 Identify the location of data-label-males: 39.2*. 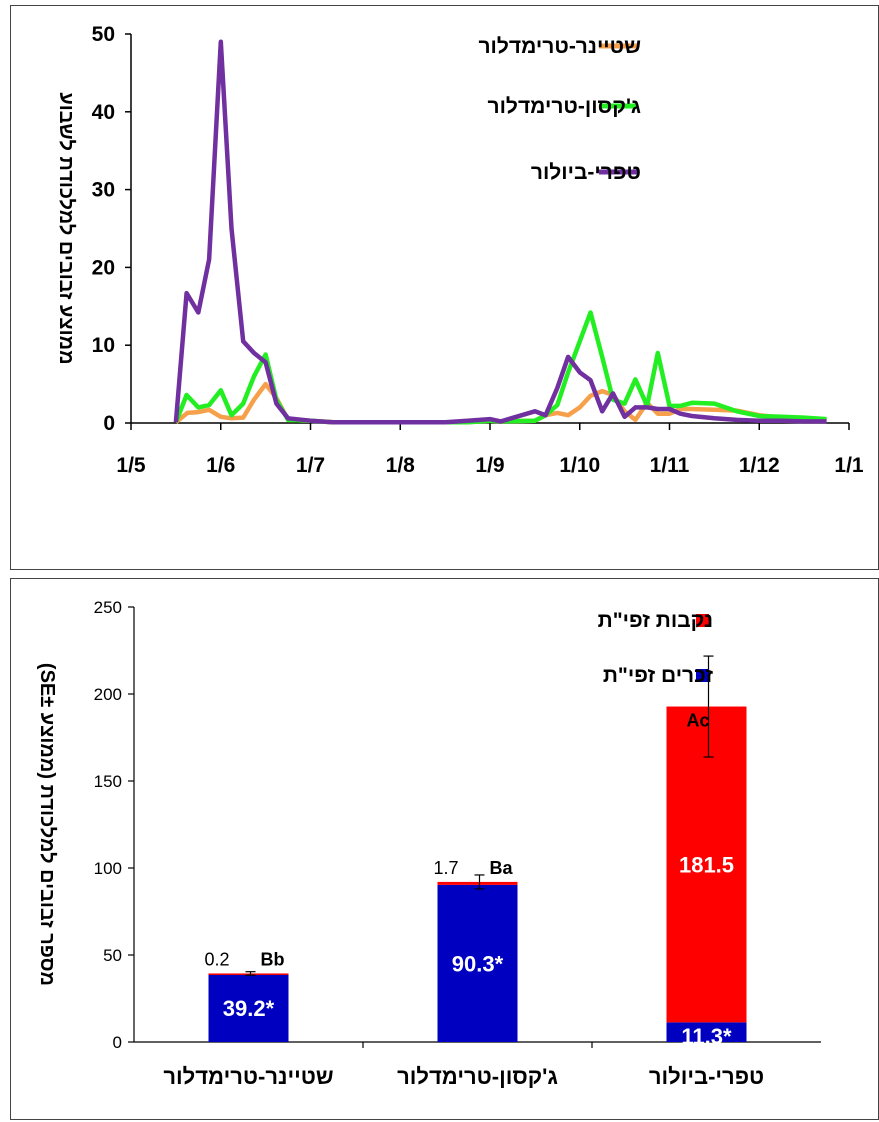
(249, 1008).